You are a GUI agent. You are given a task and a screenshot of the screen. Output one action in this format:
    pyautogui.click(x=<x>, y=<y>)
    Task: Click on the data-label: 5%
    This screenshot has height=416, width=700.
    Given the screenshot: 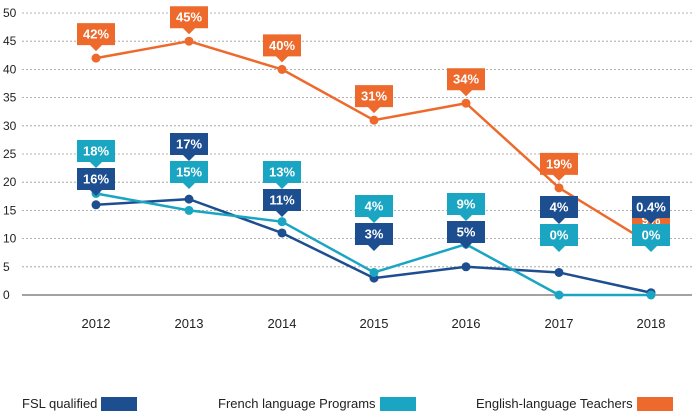 What is the action you would take?
    pyautogui.click(x=466, y=232)
    